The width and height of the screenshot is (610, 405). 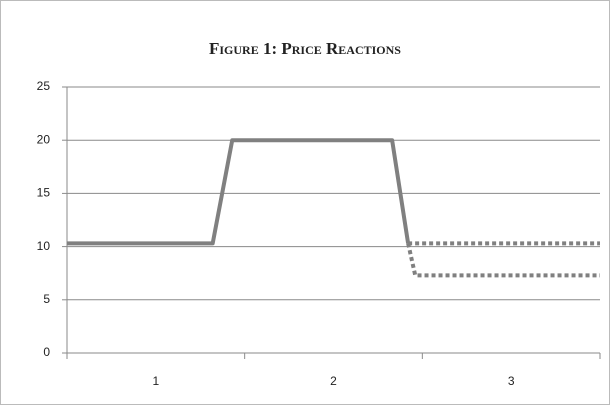 I want to click on x-tick-label: 3, so click(x=511, y=381).